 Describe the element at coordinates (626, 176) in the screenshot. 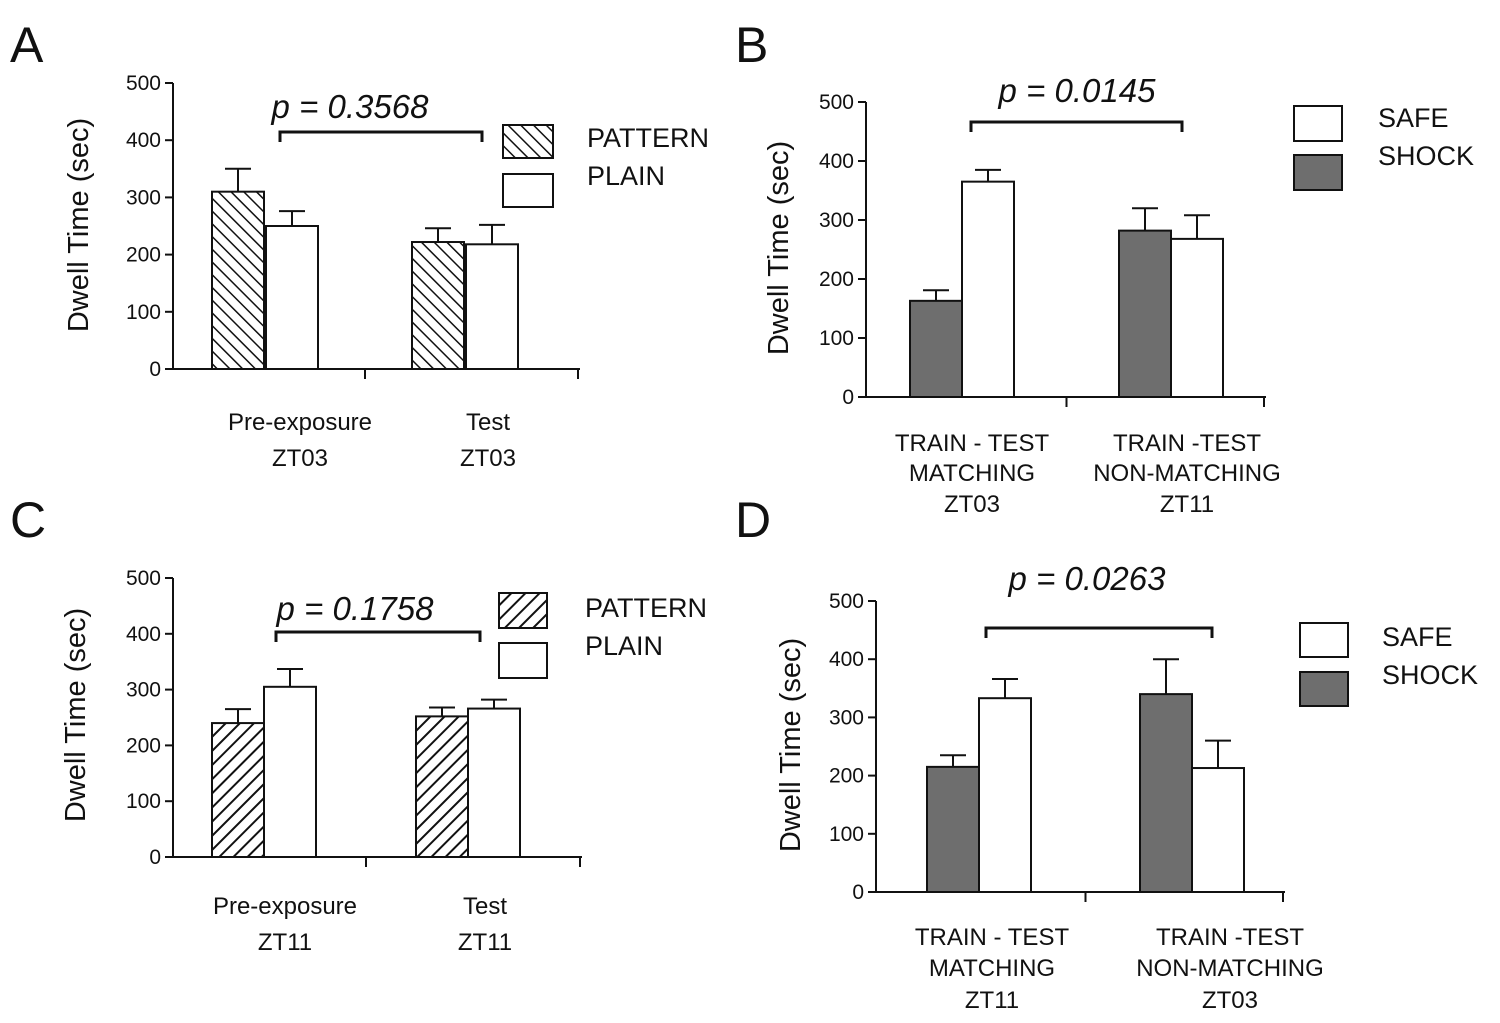

I see `panel-a-legend-label-plain: PLAIN` at that location.